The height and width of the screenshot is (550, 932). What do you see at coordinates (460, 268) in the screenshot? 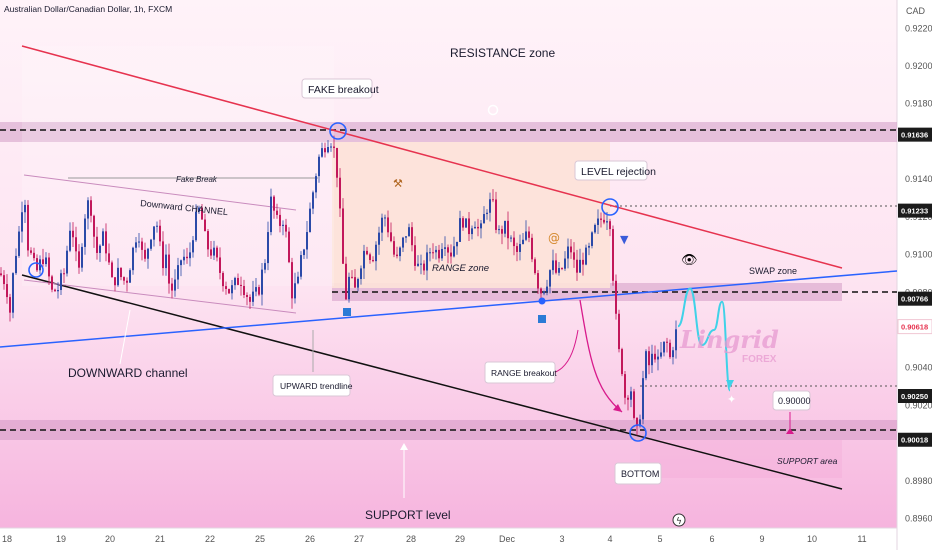
I see `range-zone-label: RANGE zone` at bounding box center [460, 268].